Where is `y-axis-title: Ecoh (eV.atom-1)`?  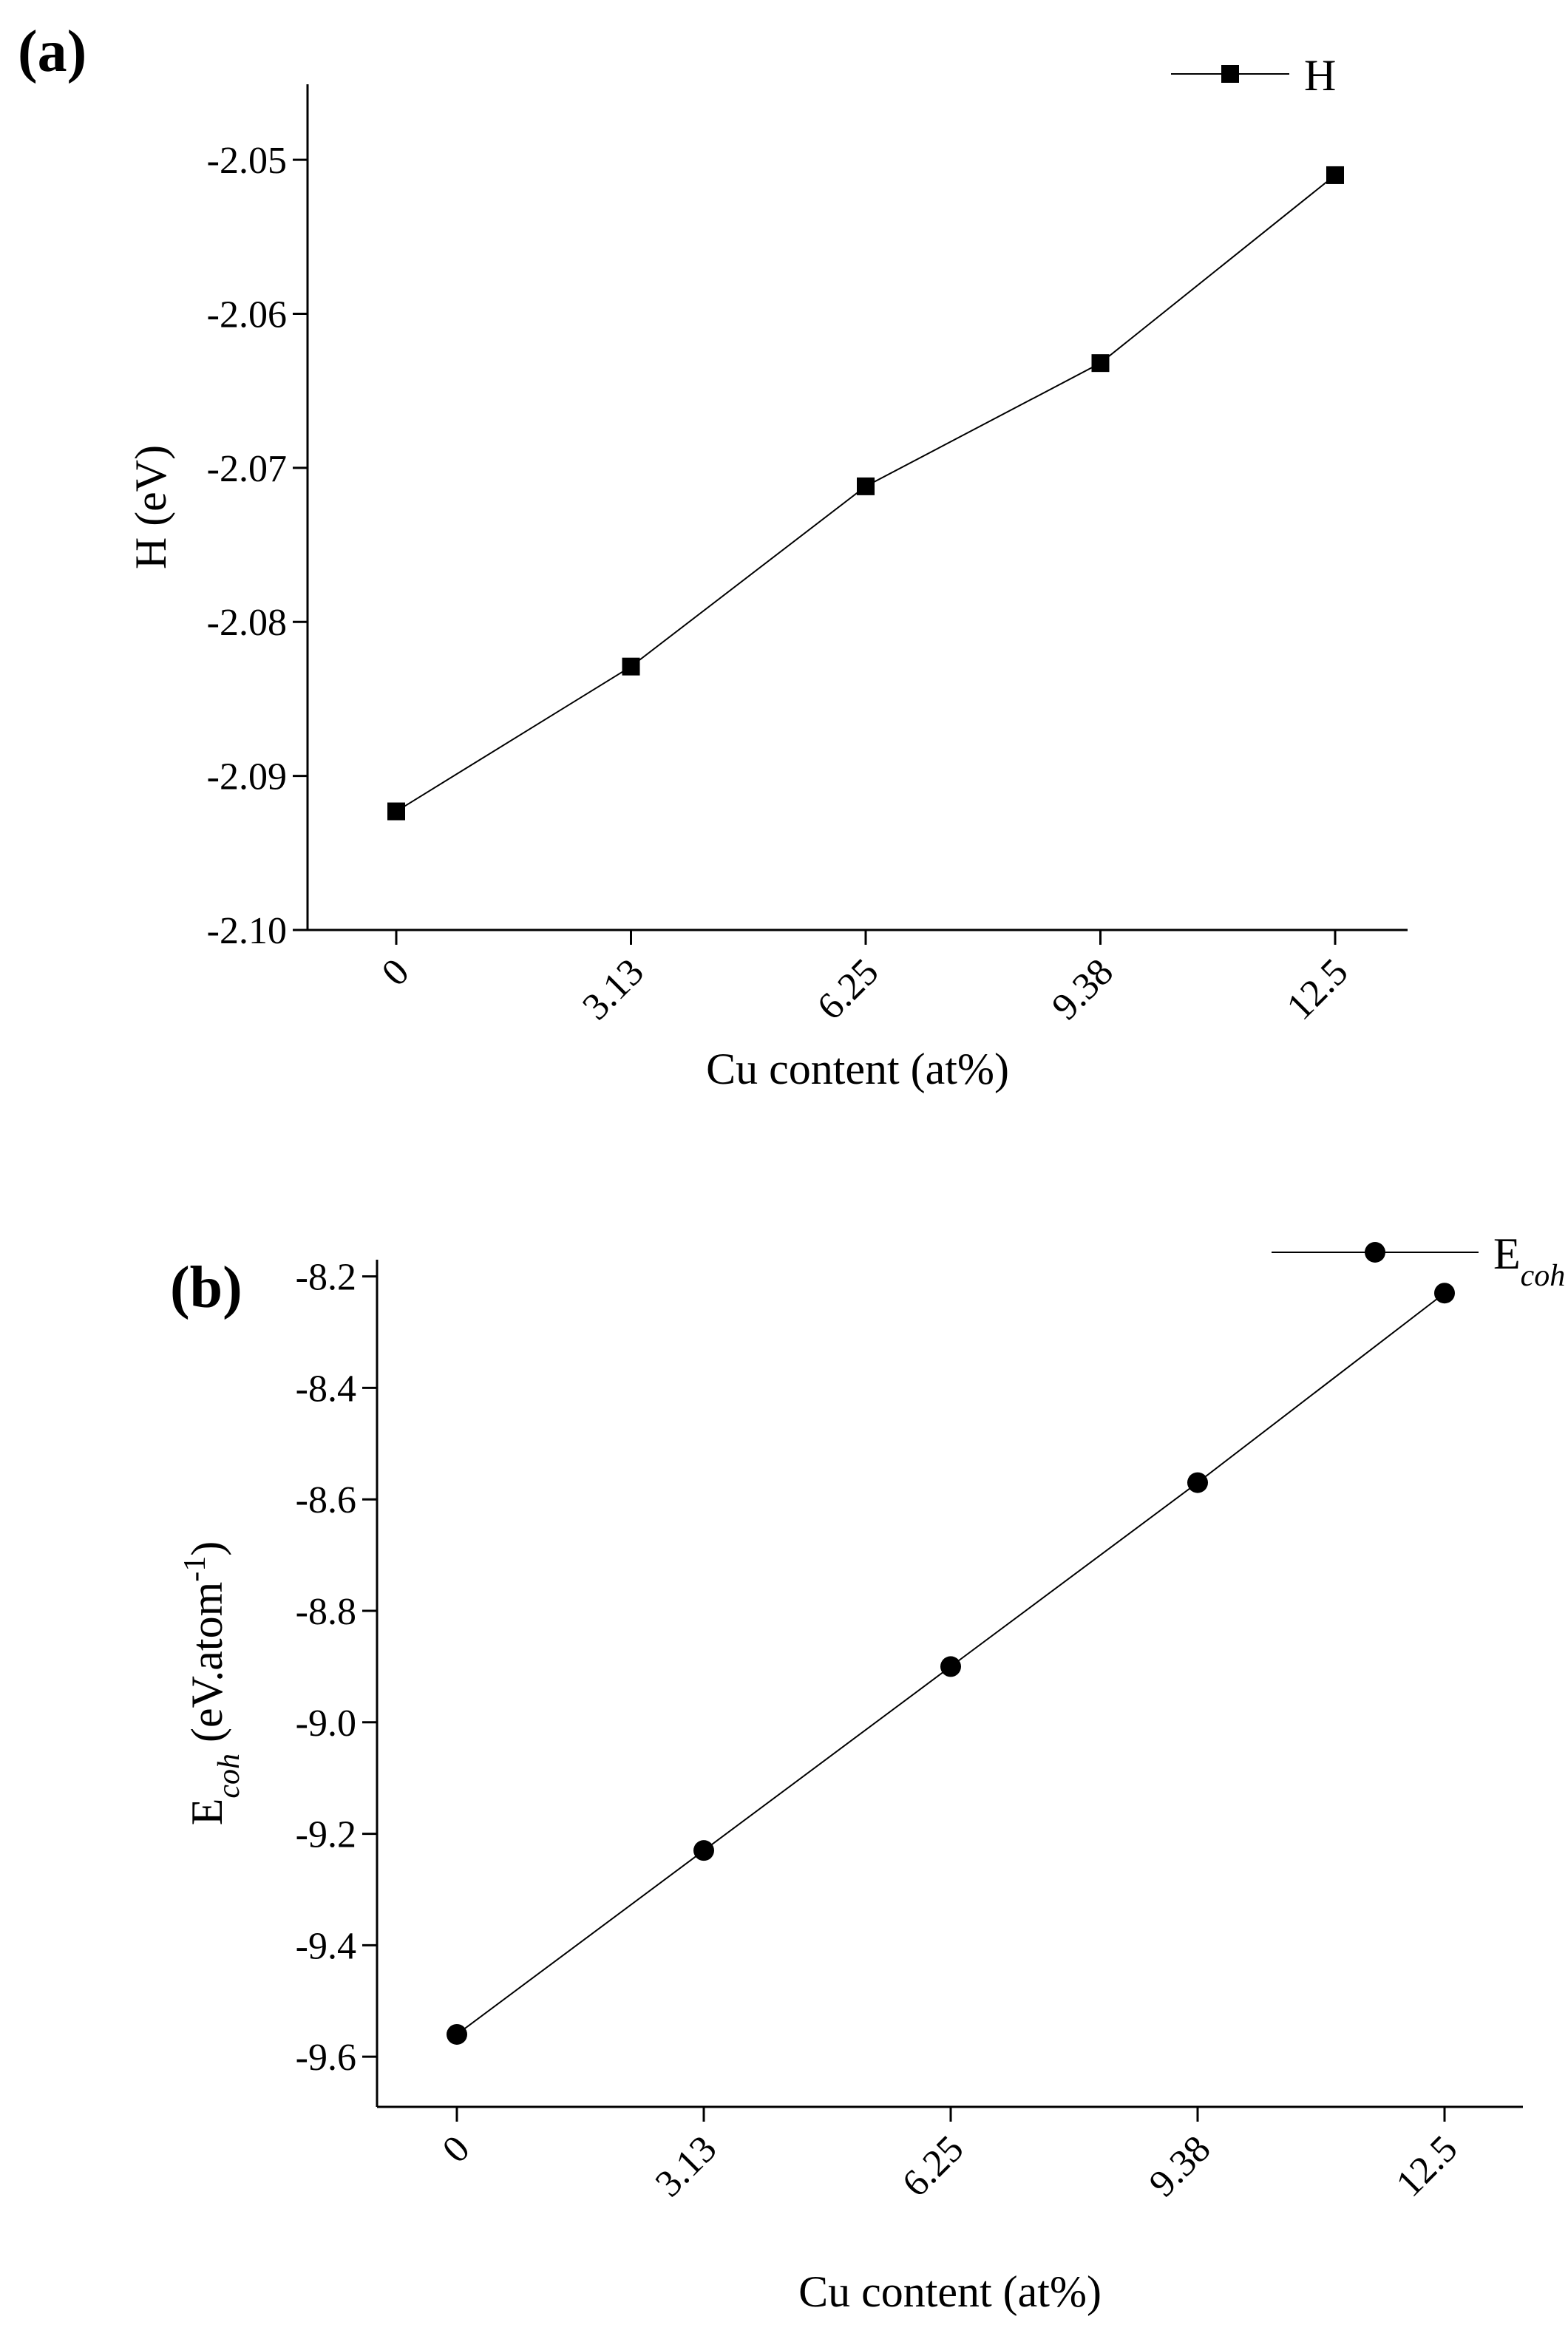
y-axis-title: Ecoh (eV.atom-1) is located at coordinates (212, 1683).